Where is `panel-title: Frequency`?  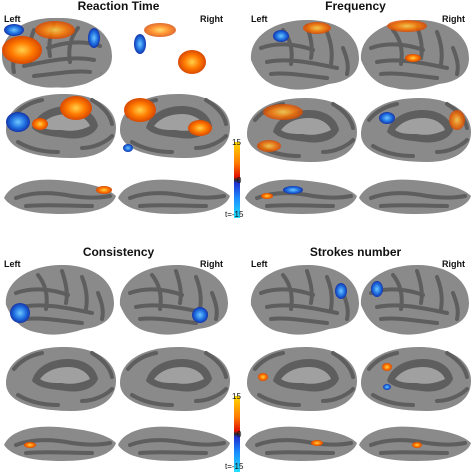
panel-title: Frequency is located at coordinates (355, 6).